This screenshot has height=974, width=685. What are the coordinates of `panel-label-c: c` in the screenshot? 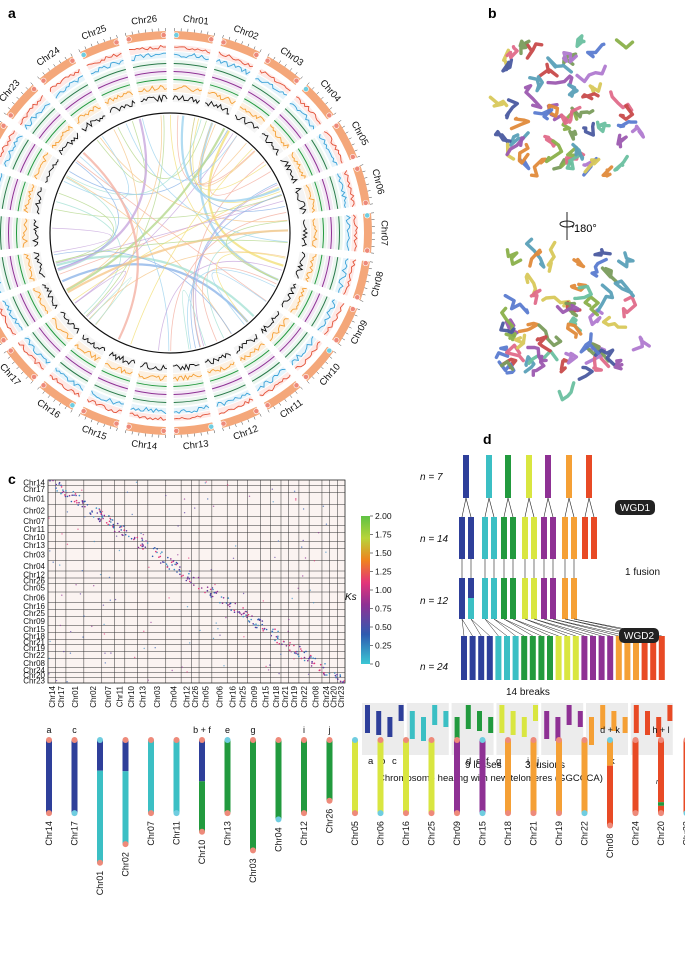 It's located at (12, 479).